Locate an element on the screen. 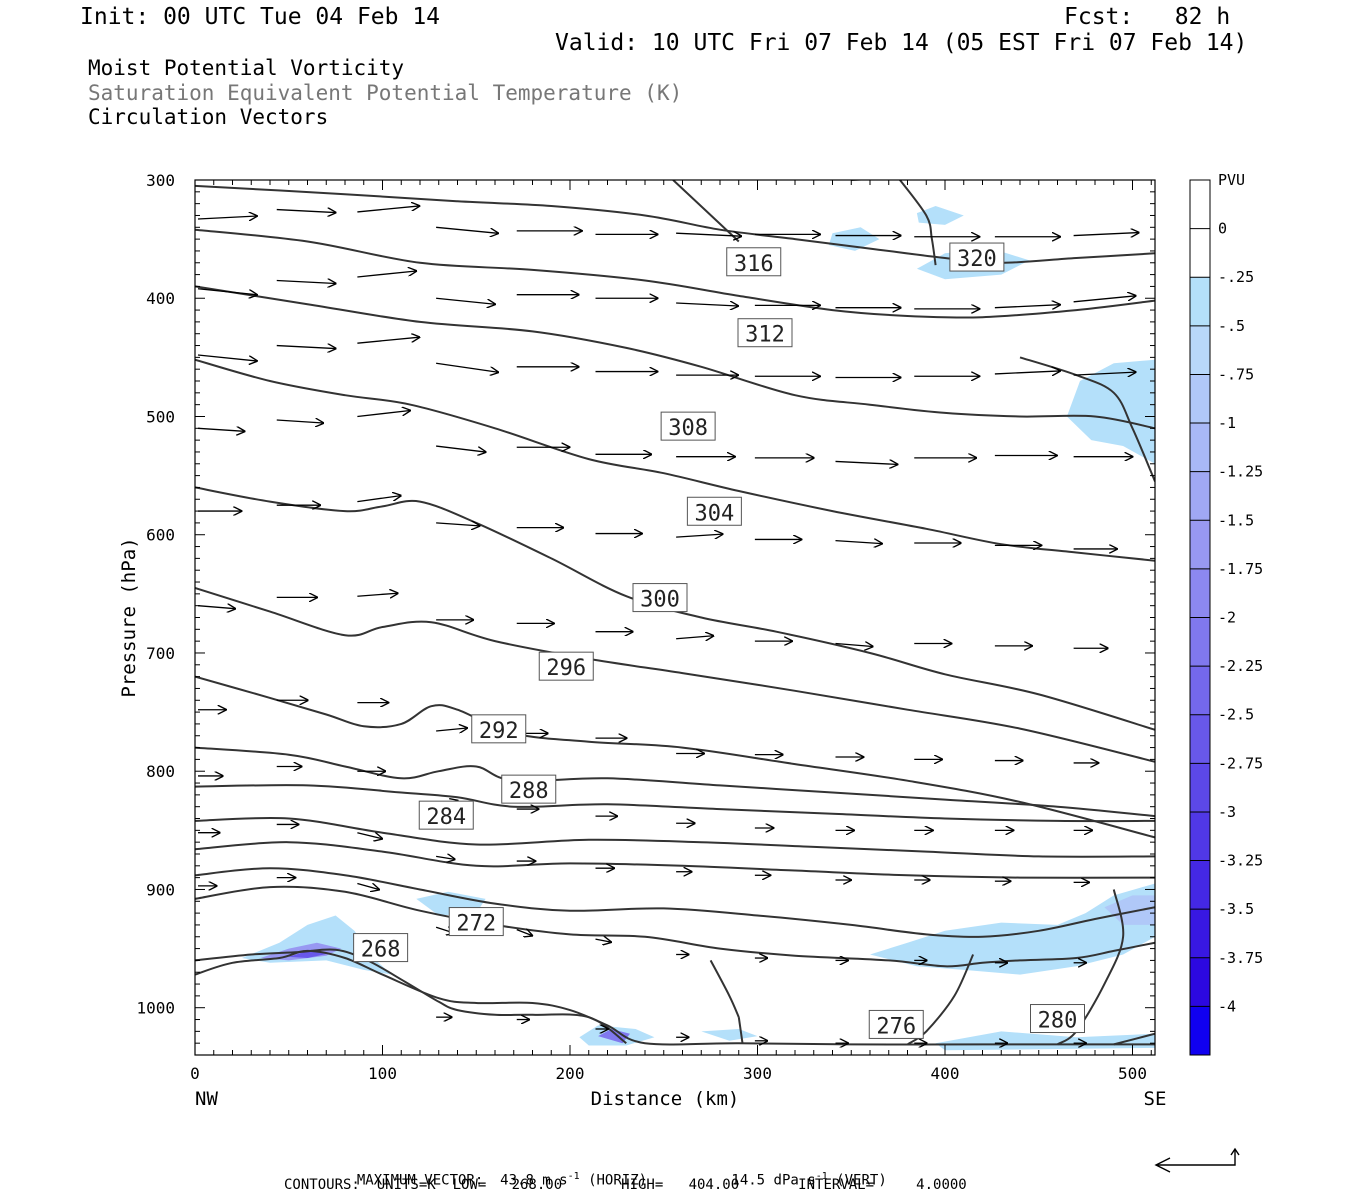 This screenshot has width=1350, height=1200. contour-label-text: 272 is located at coordinates (476, 924).